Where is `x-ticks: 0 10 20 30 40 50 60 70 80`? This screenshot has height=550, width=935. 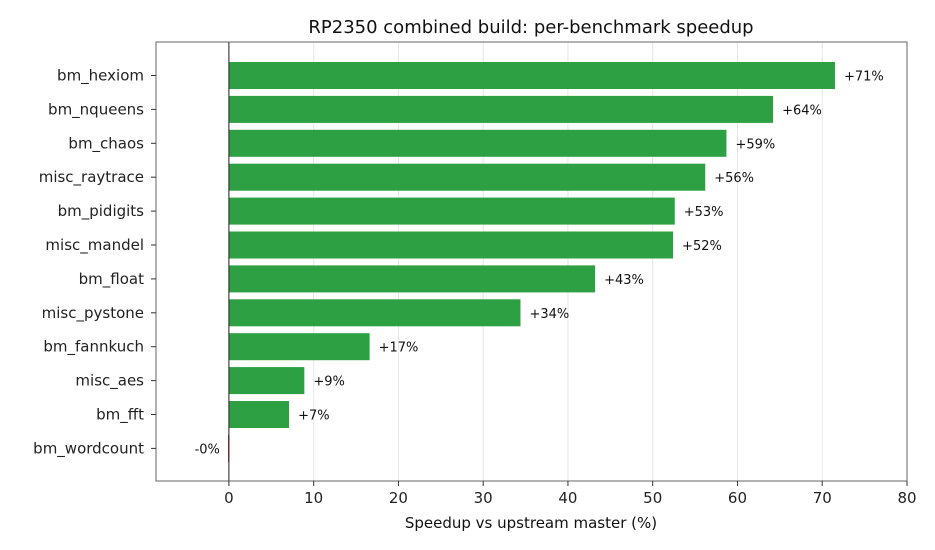
x-ticks: 0 10 20 30 40 50 60 70 80 is located at coordinates (570, 494).